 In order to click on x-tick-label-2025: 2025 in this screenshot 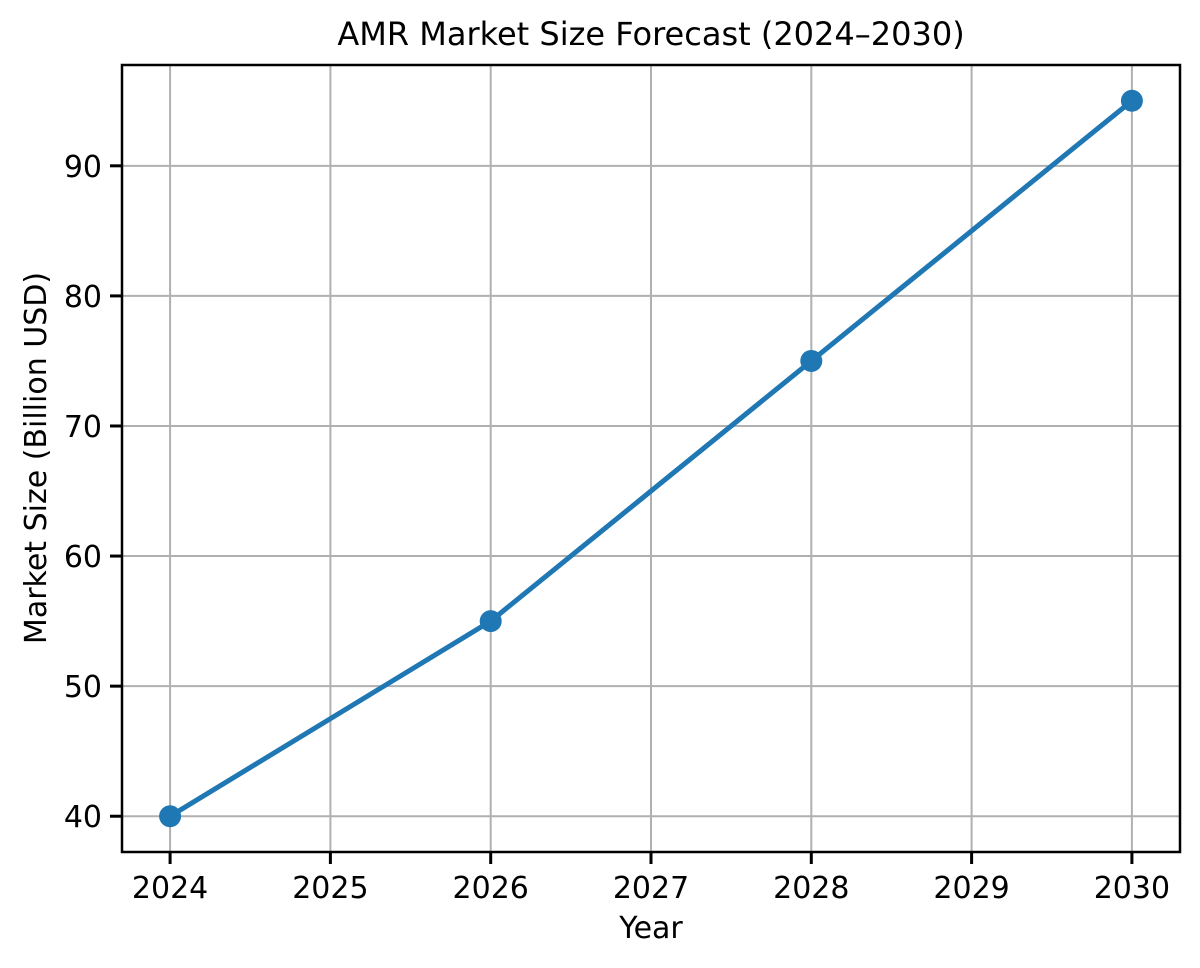, I will do `click(330, 888)`.